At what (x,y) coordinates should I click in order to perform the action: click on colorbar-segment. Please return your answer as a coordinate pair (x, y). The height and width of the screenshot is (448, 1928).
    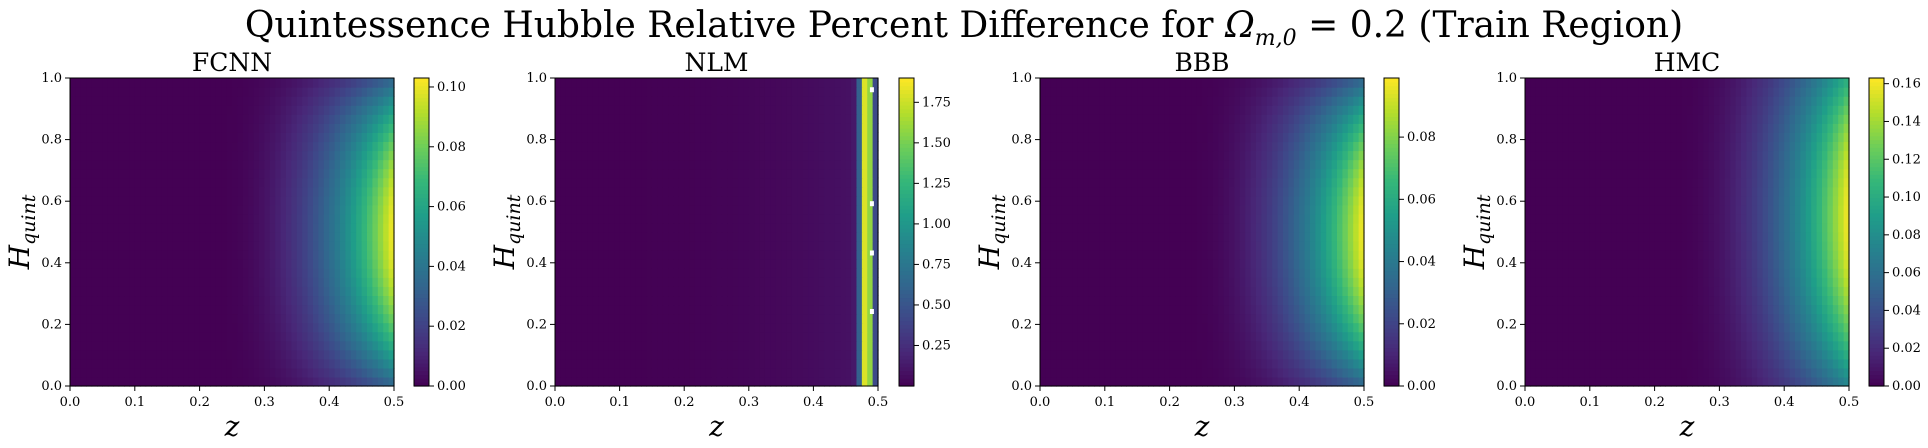
    Looking at the image, I should click on (421, 272).